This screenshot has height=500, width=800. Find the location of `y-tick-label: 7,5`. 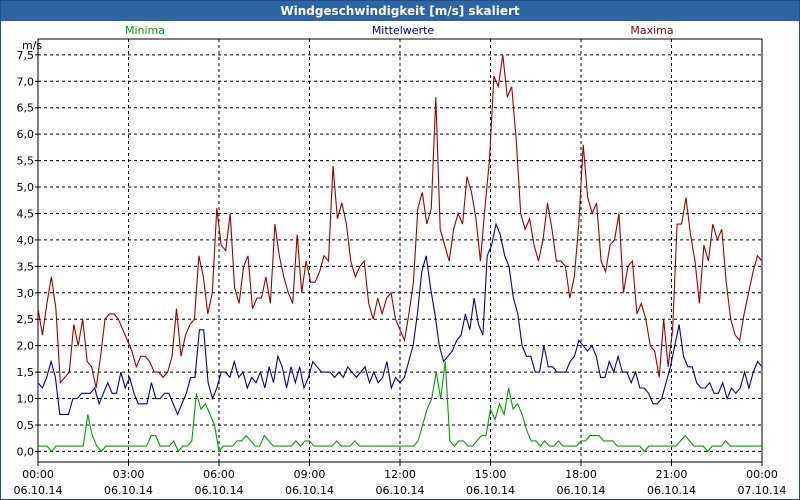

y-tick-label: 7,5 is located at coordinates (26, 55).